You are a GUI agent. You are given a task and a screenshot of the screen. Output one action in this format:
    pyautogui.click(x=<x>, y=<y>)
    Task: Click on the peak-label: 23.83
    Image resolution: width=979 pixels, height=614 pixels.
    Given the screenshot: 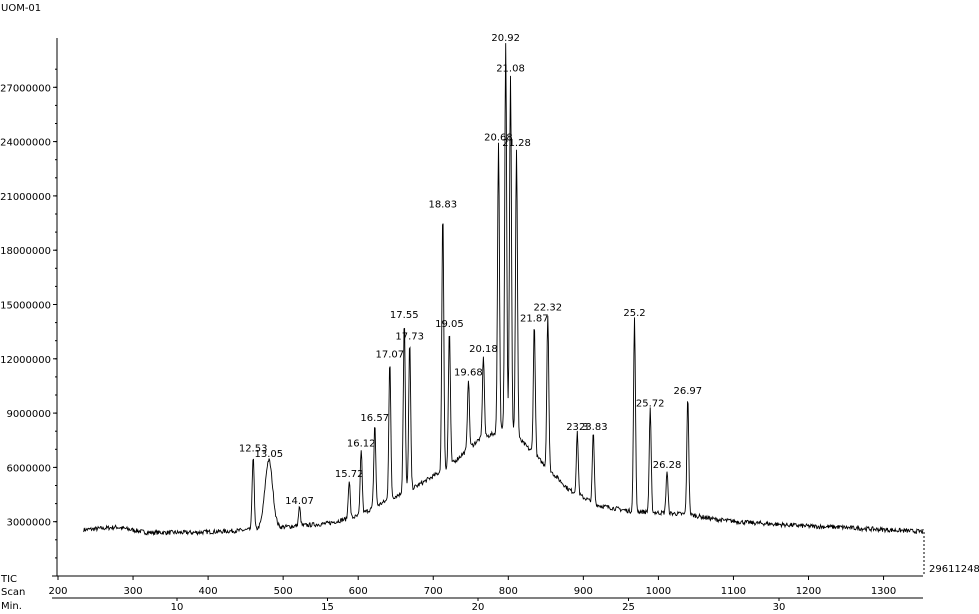 What is the action you would take?
    pyautogui.click(x=593, y=427)
    